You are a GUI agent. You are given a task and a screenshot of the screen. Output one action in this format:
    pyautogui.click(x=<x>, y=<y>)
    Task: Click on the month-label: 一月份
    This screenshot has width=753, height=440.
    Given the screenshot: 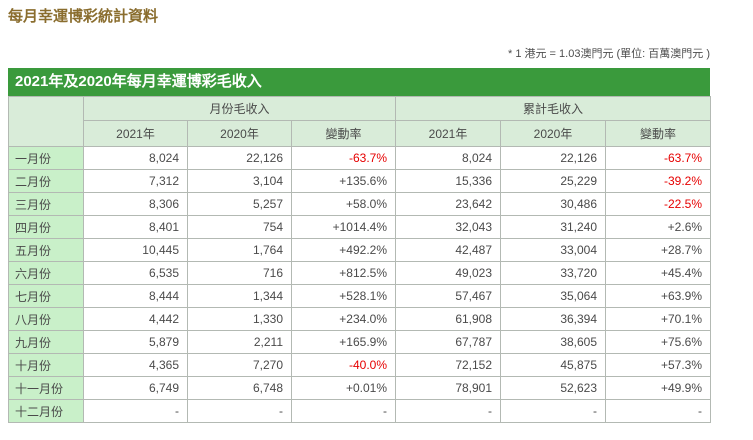 What is the action you would take?
    pyautogui.click(x=46, y=158)
    